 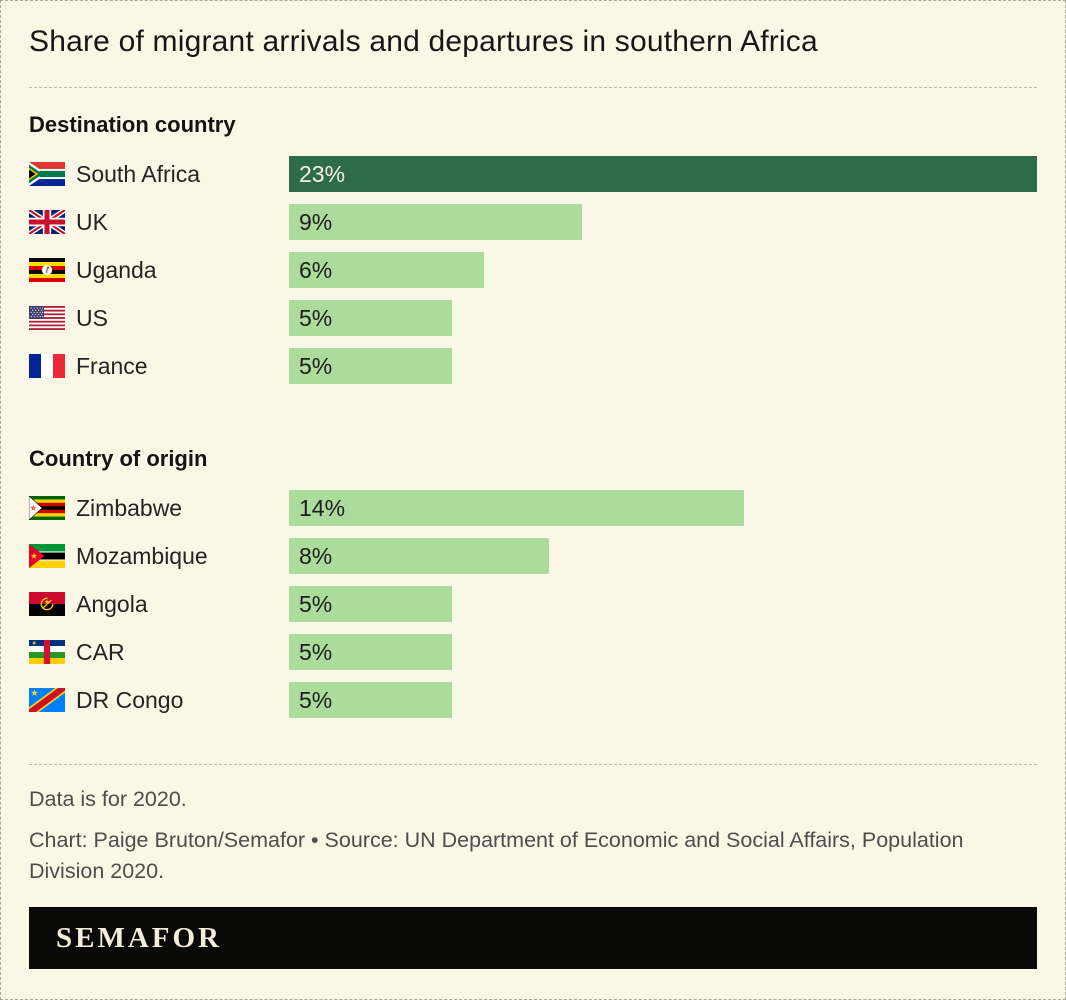 I want to click on chart-row: US 5%, so click(x=533, y=318).